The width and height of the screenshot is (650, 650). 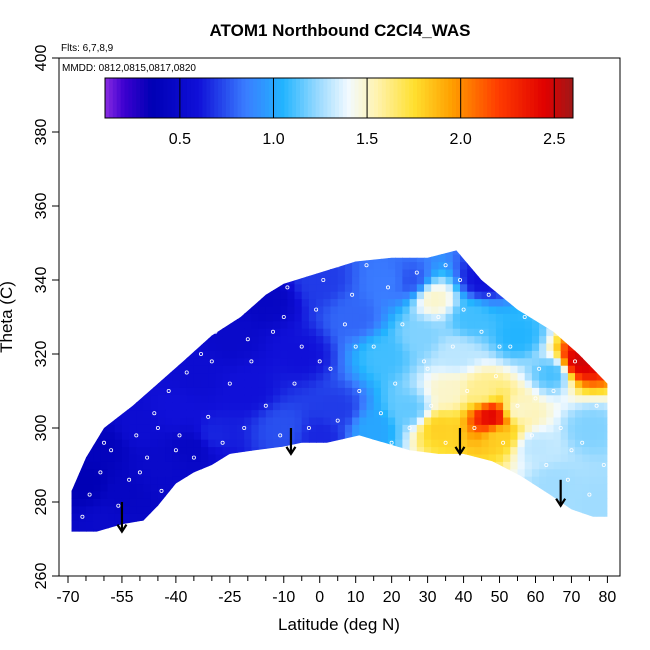 What do you see at coordinates (265, 405) in the screenshot?
I see `sample-point` at bounding box center [265, 405].